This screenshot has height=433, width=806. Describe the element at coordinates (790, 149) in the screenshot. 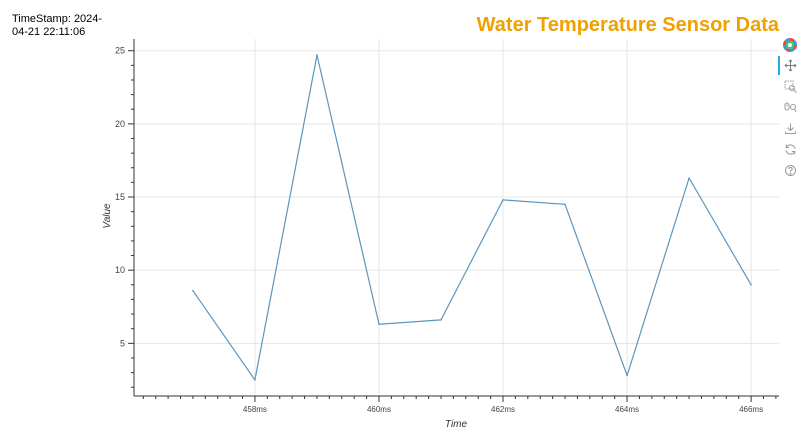

I see `reset-icon` at that location.